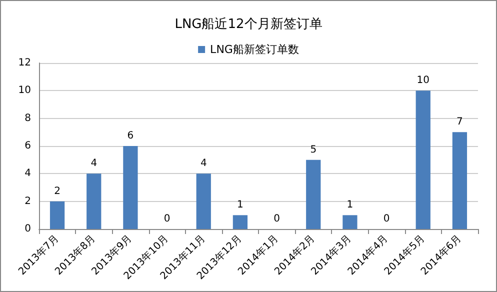 The width and height of the screenshot is (497, 292). What do you see at coordinates (254, 49) in the screenshot?
I see `legend-label: LNG船新签订单数` at bounding box center [254, 49].